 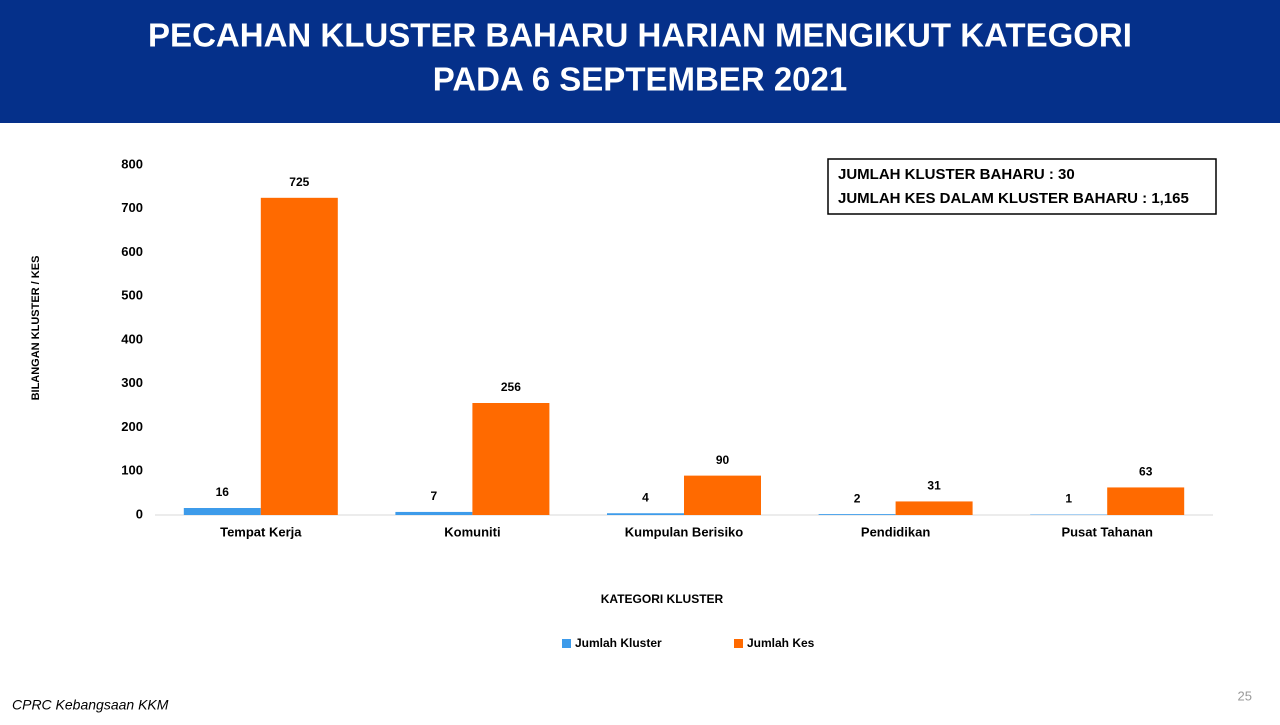 What do you see at coordinates (261, 531) in the screenshot?
I see `x-tick-label: Tempat Kerja` at bounding box center [261, 531].